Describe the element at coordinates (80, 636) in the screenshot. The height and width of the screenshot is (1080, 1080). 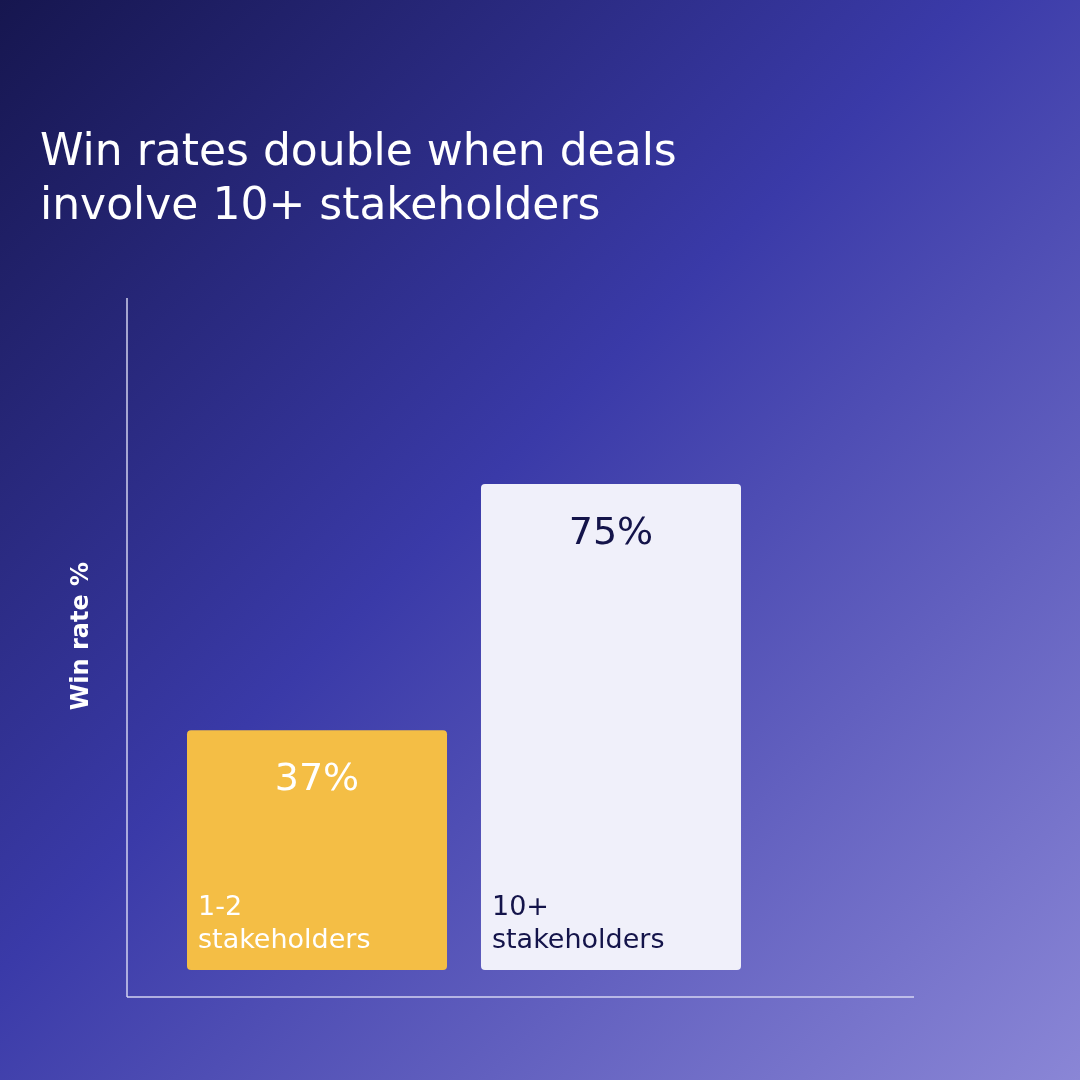
I see `y-axis-title: Win rate %` at that location.